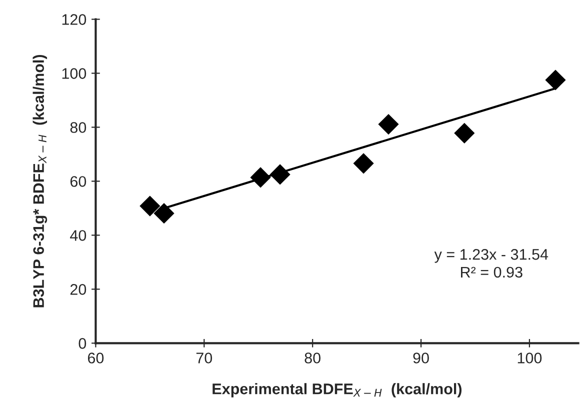 This screenshot has height=410, width=580. What do you see at coordinates (204, 358) in the screenshot?
I see `x-tick-label: 70` at bounding box center [204, 358].